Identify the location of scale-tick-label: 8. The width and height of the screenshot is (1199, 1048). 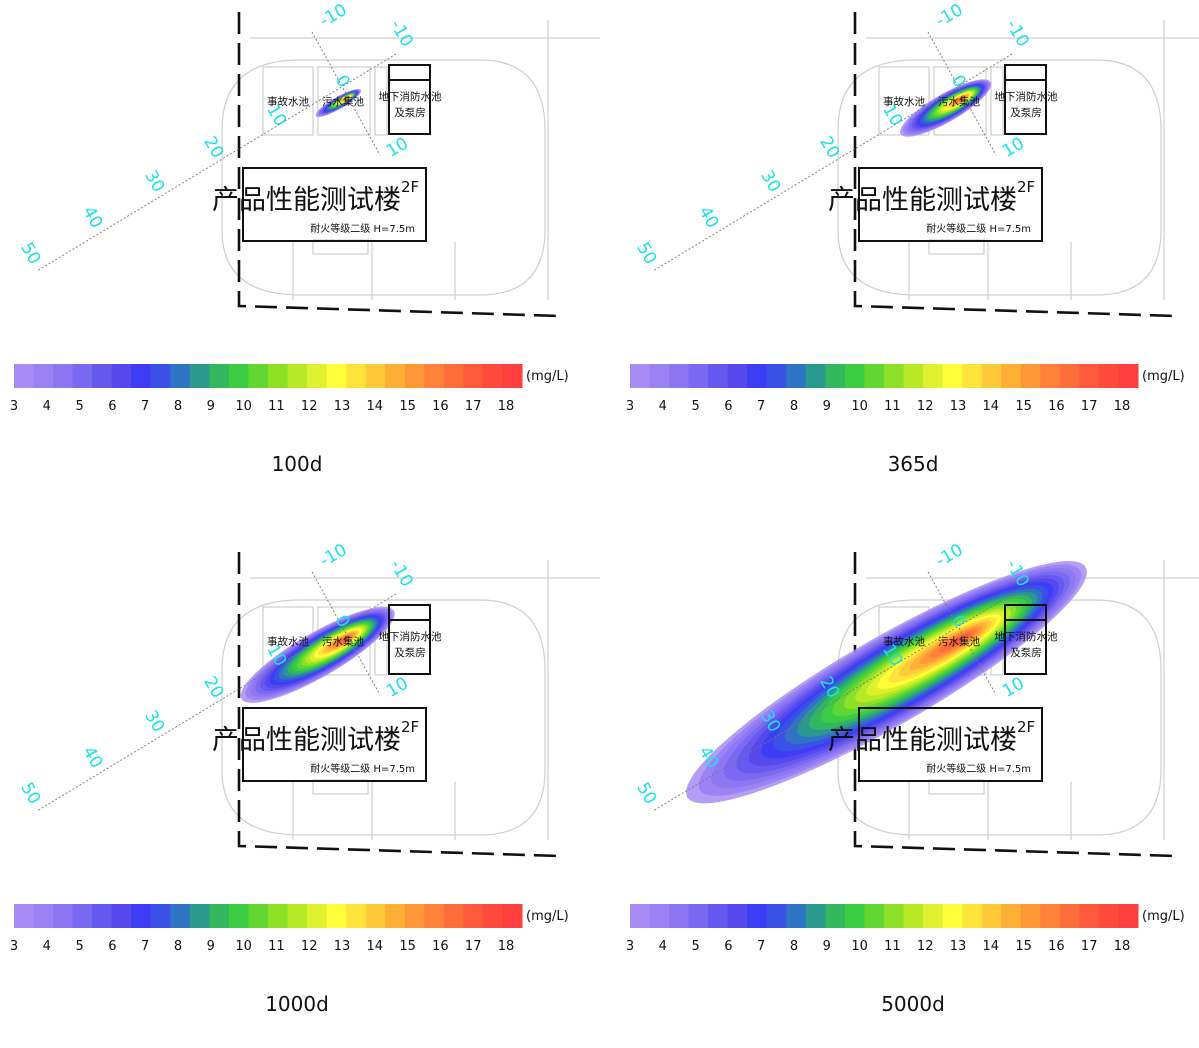
(178, 946).